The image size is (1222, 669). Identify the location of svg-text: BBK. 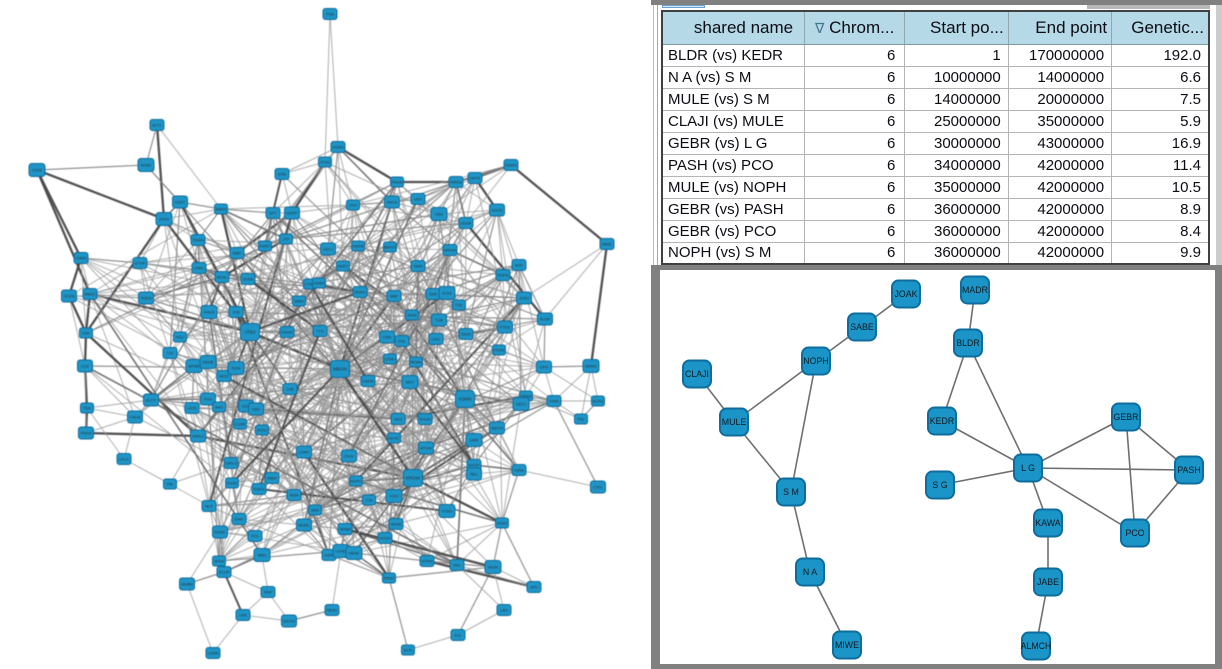
(394, 297).